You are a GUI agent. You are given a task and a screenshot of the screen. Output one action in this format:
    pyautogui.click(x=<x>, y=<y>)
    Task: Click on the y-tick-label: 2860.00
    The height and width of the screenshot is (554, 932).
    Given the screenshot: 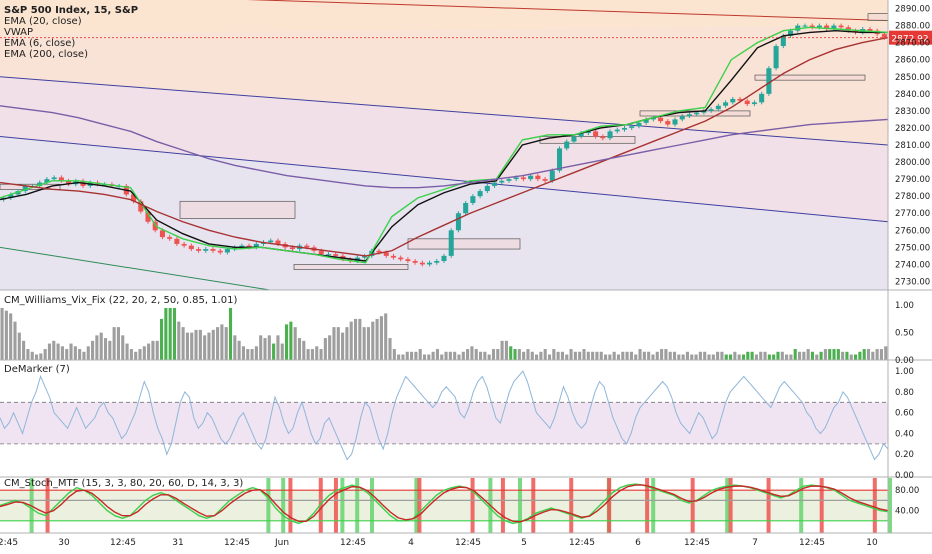 What is the action you would take?
    pyautogui.click(x=912, y=61)
    